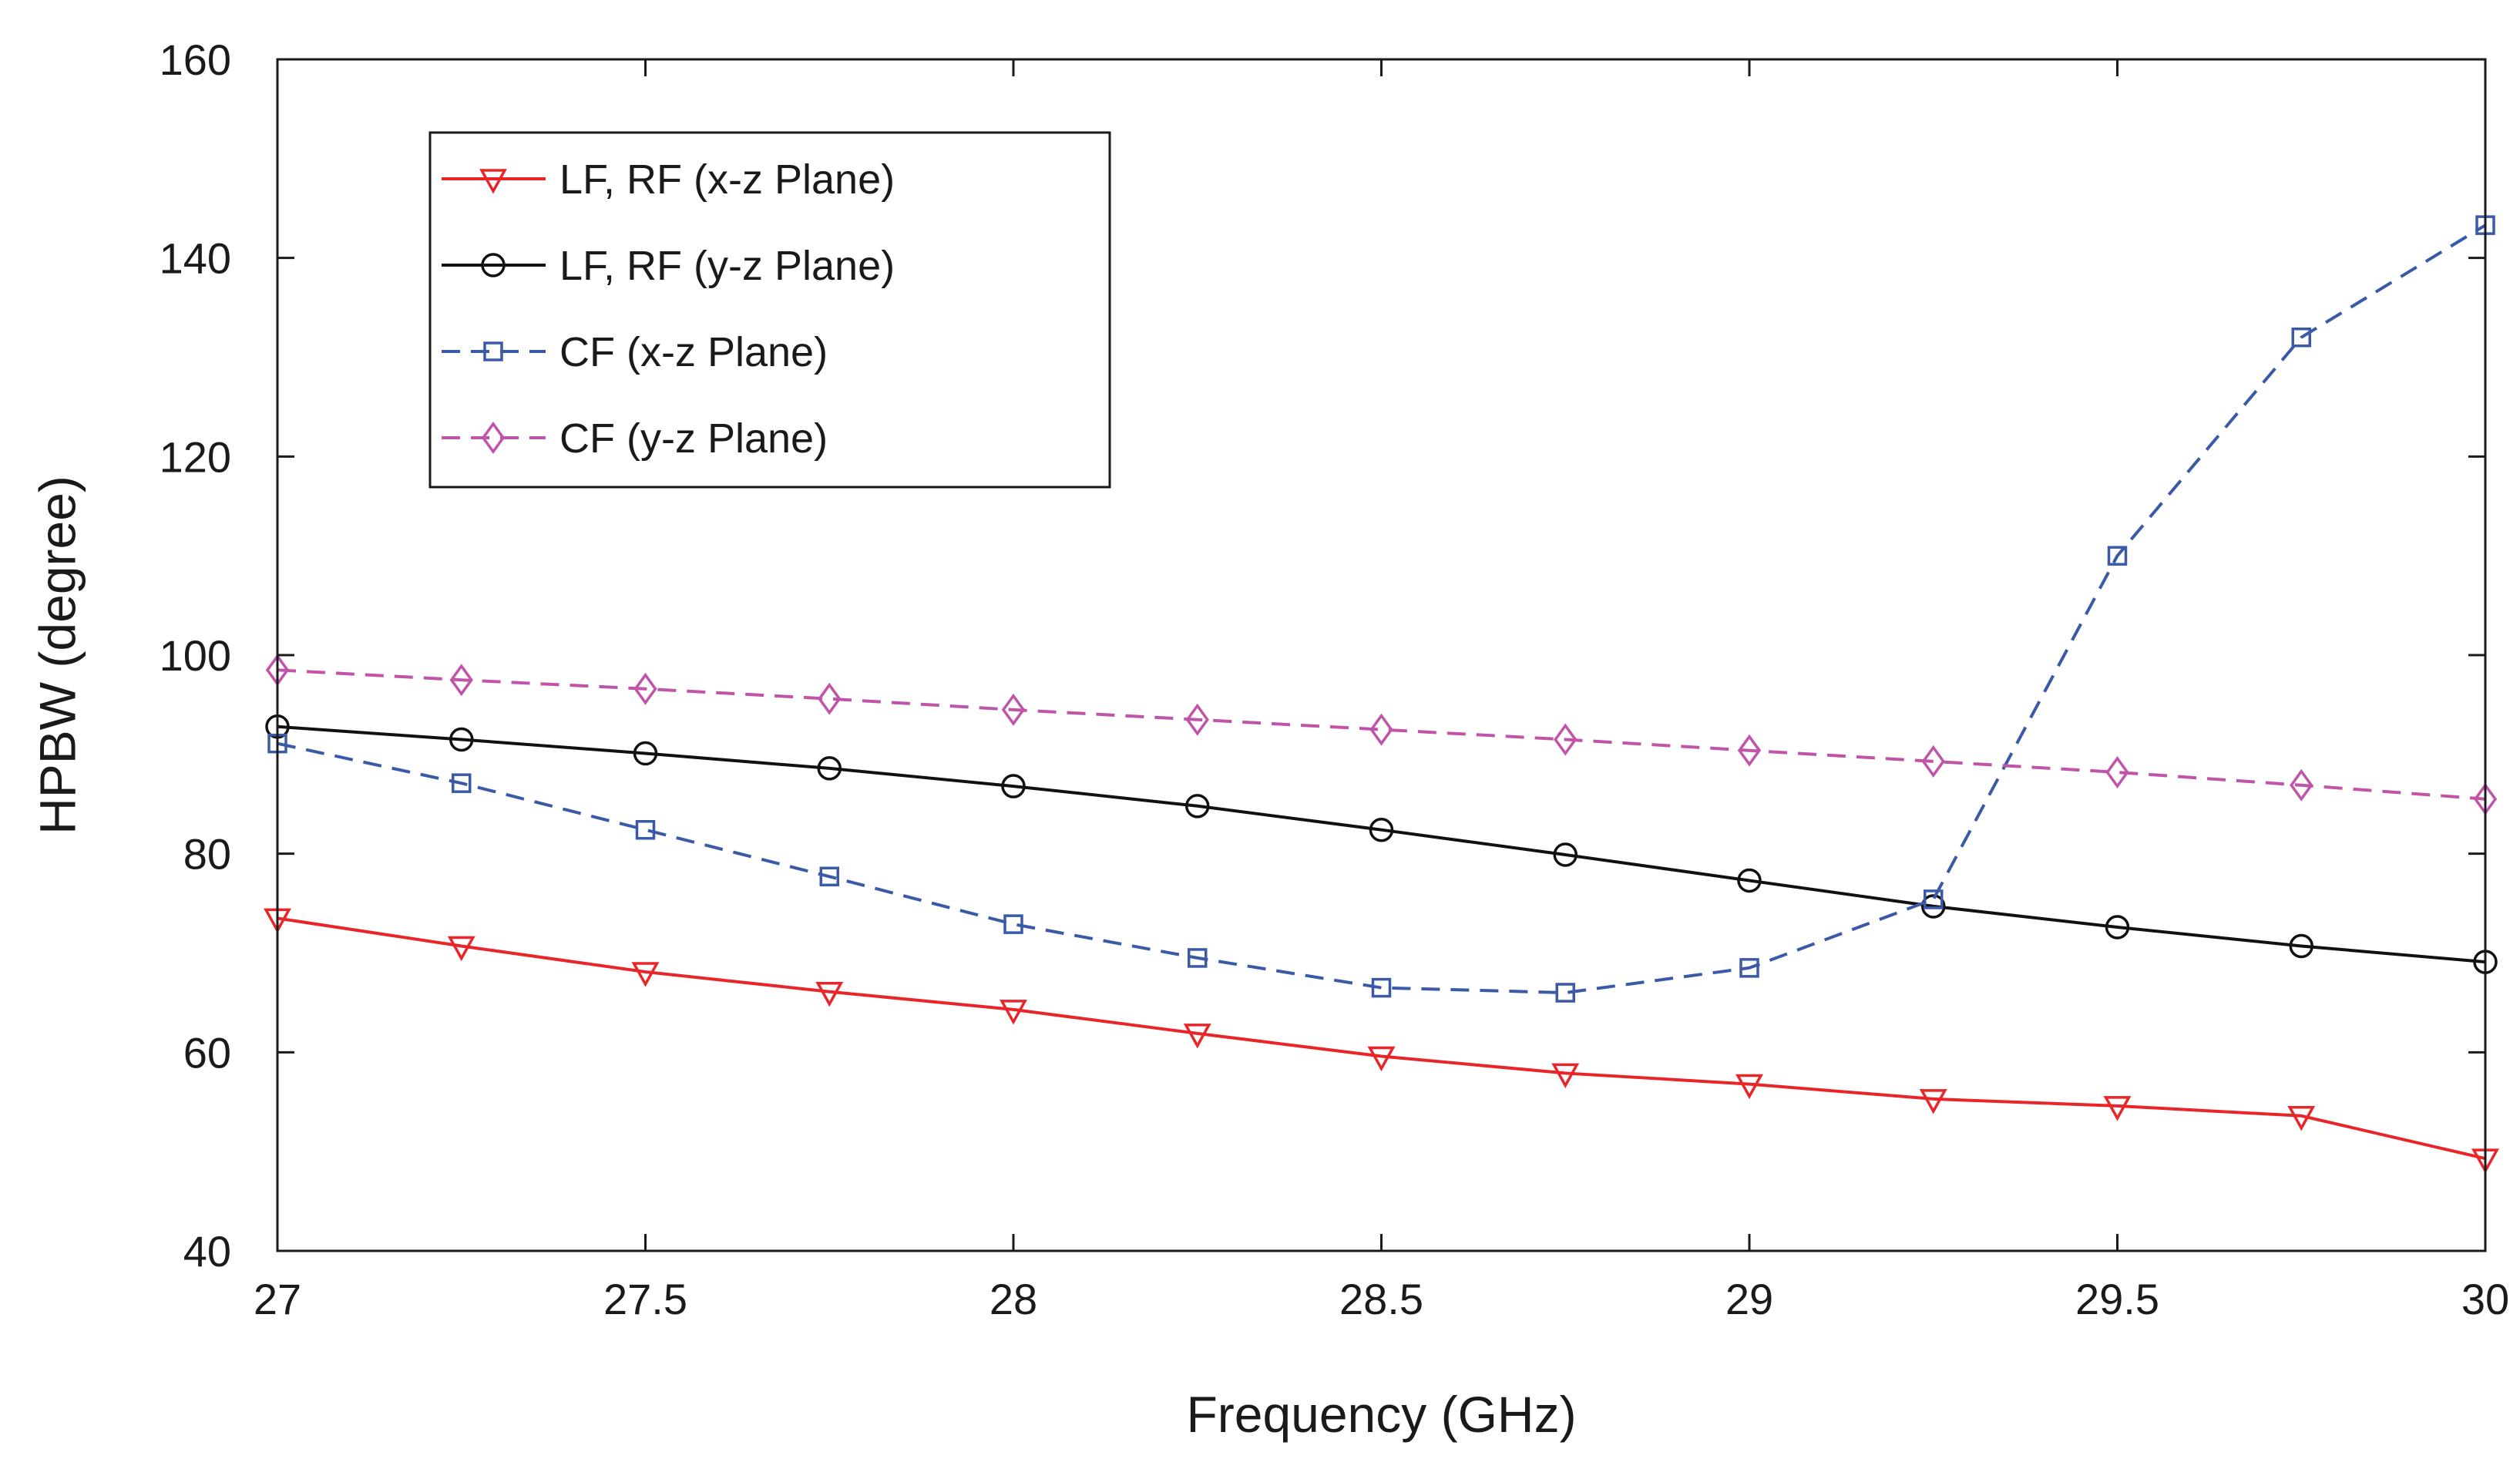 The height and width of the screenshot is (1469, 2520). Describe the element at coordinates (1381, 1299) in the screenshot. I see `x-tick-label: 28.5` at that location.